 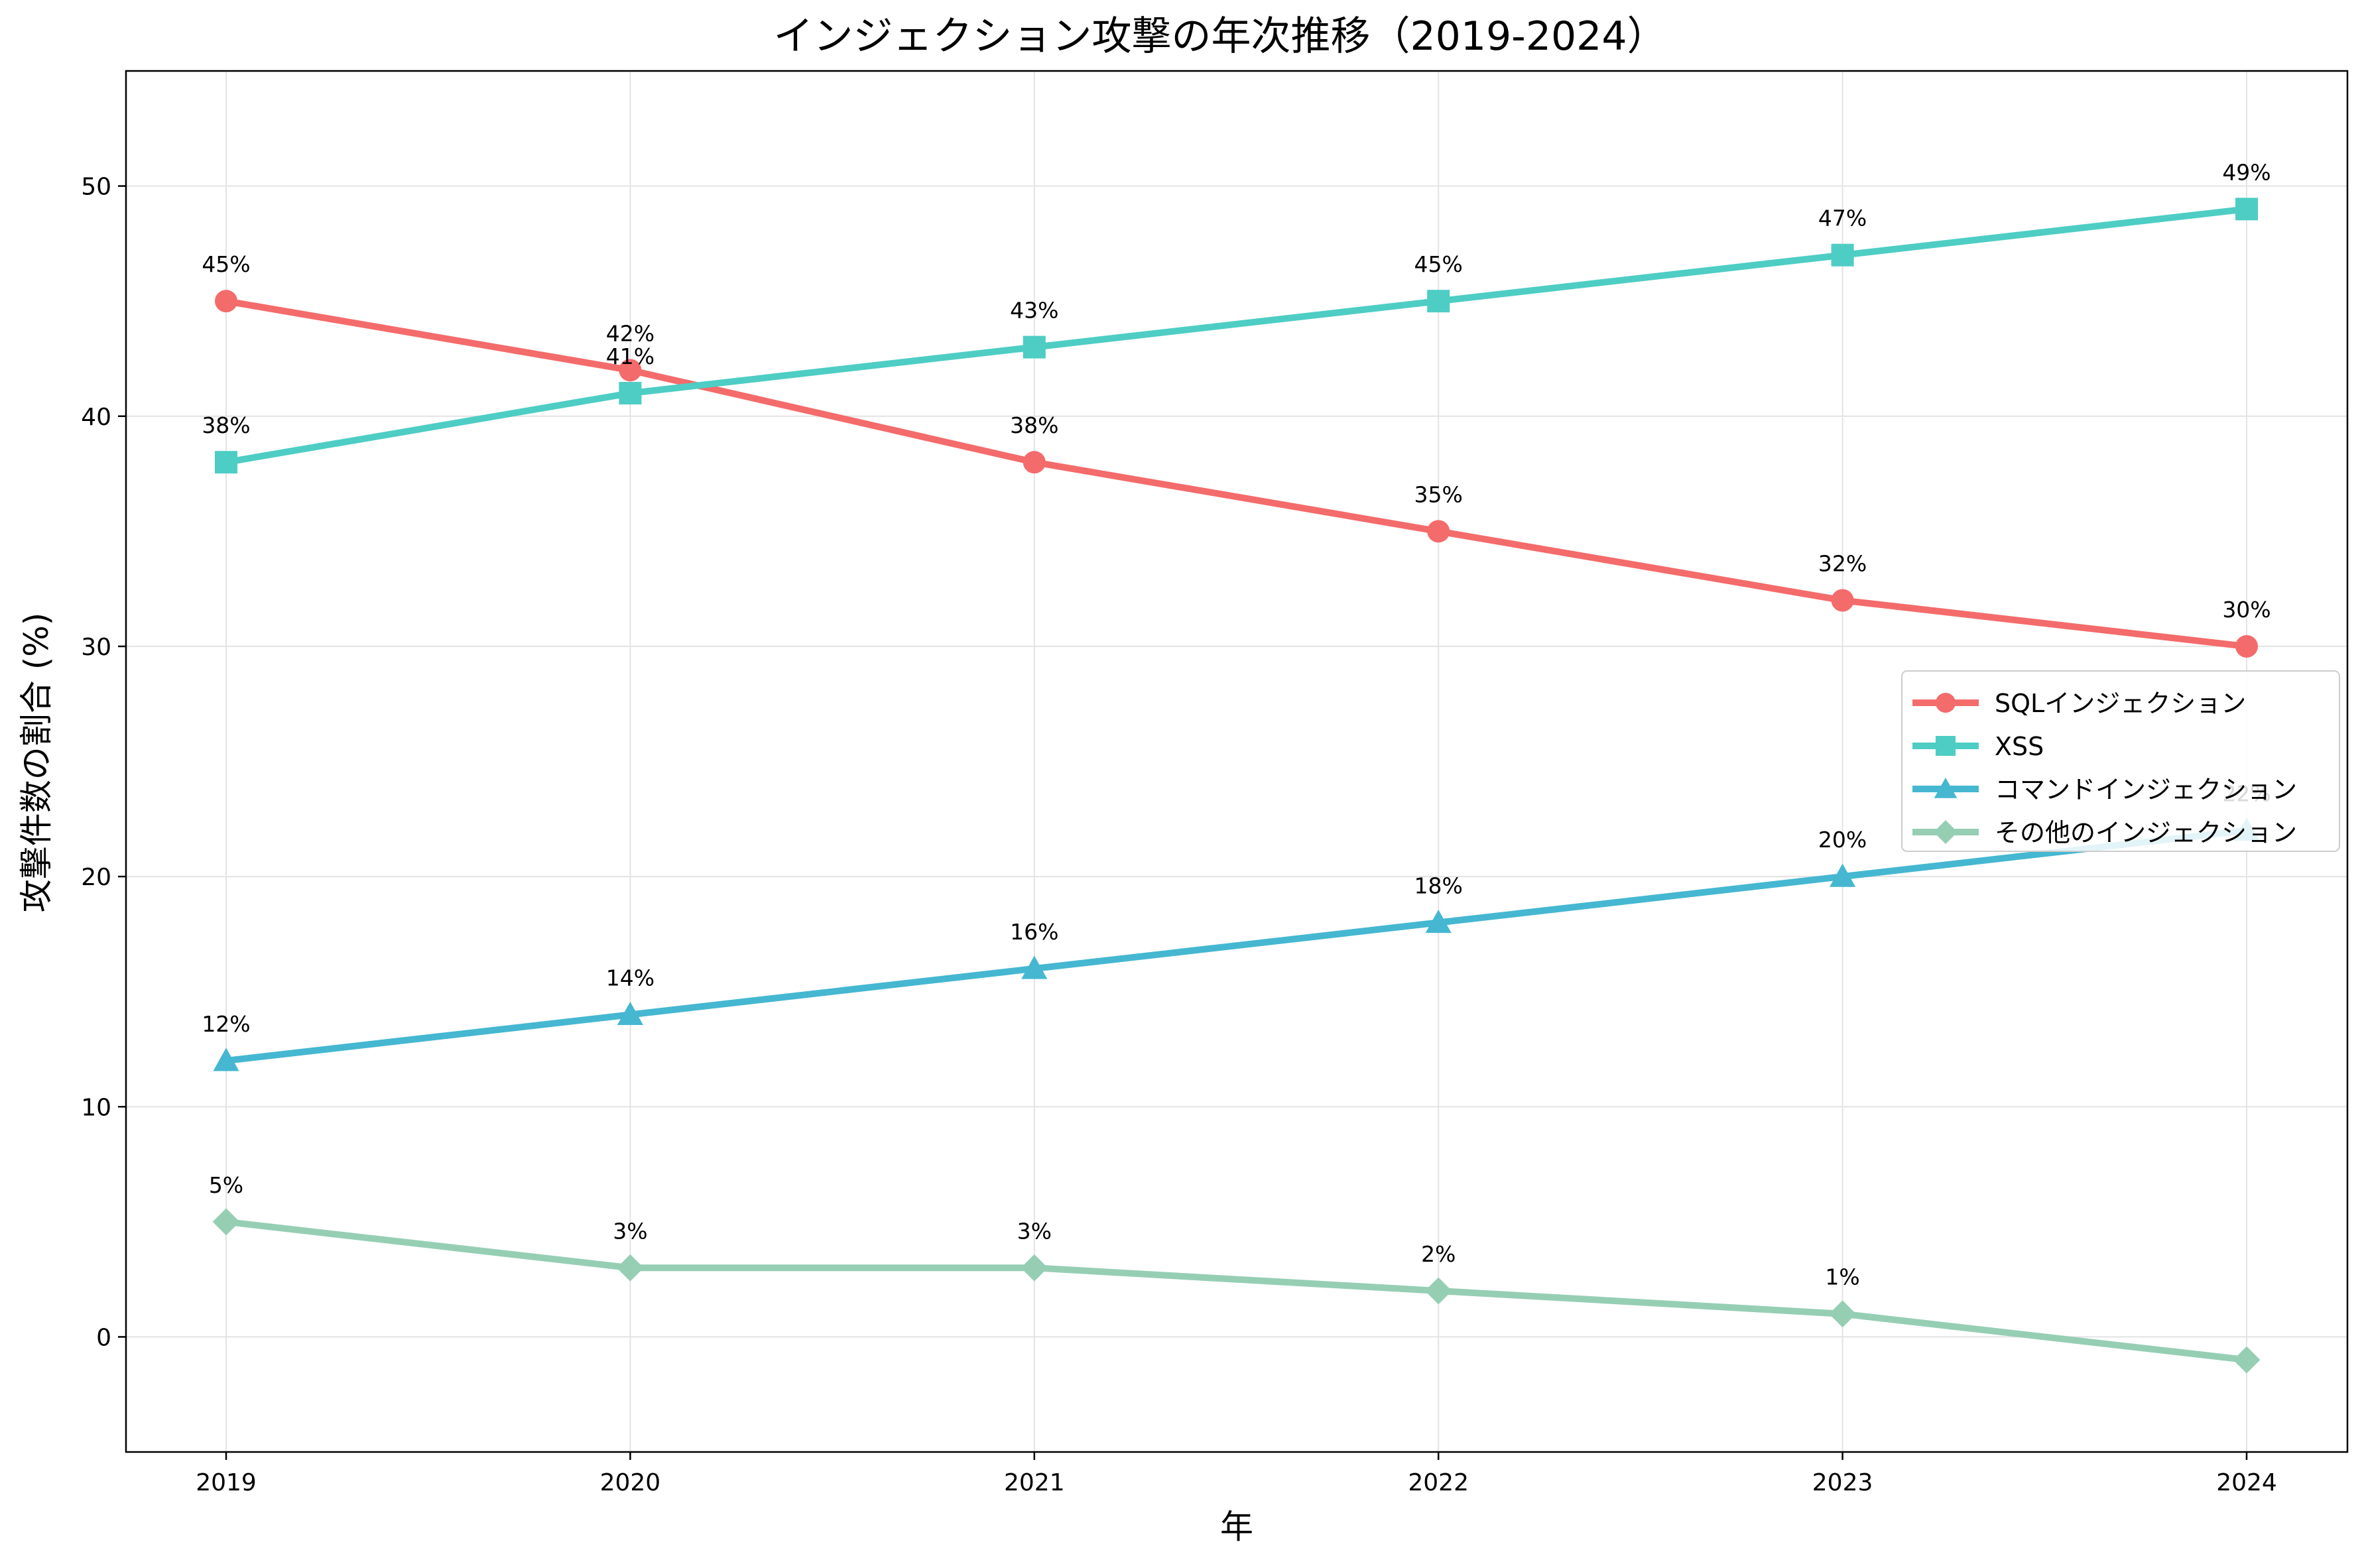 I want to click on legend-item-1: SQLインジェクション, so click(x=2079, y=703).